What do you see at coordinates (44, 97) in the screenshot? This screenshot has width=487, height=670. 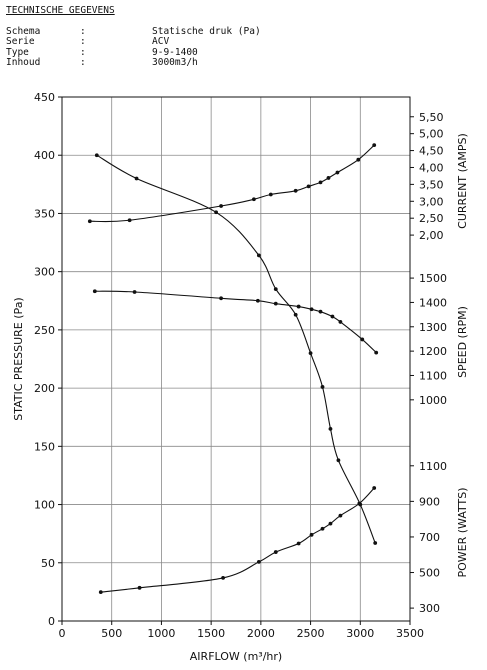 I see `y-tick-label: 450` at bounding box center [44, 97].